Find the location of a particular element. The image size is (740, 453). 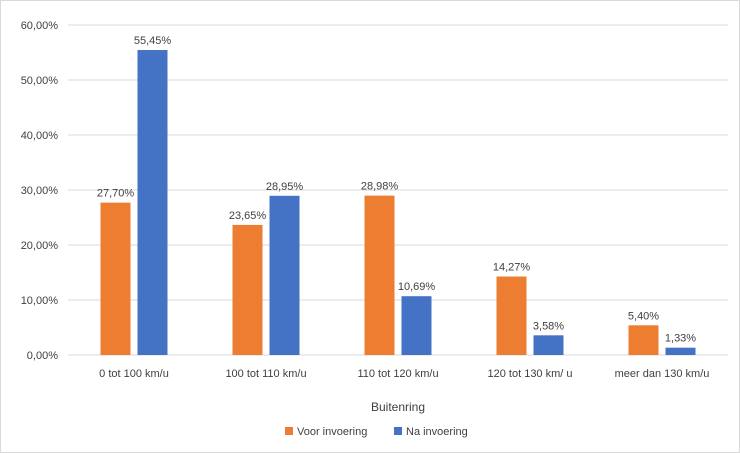

data-label: 23,65% is located at coordinates (248, 216).